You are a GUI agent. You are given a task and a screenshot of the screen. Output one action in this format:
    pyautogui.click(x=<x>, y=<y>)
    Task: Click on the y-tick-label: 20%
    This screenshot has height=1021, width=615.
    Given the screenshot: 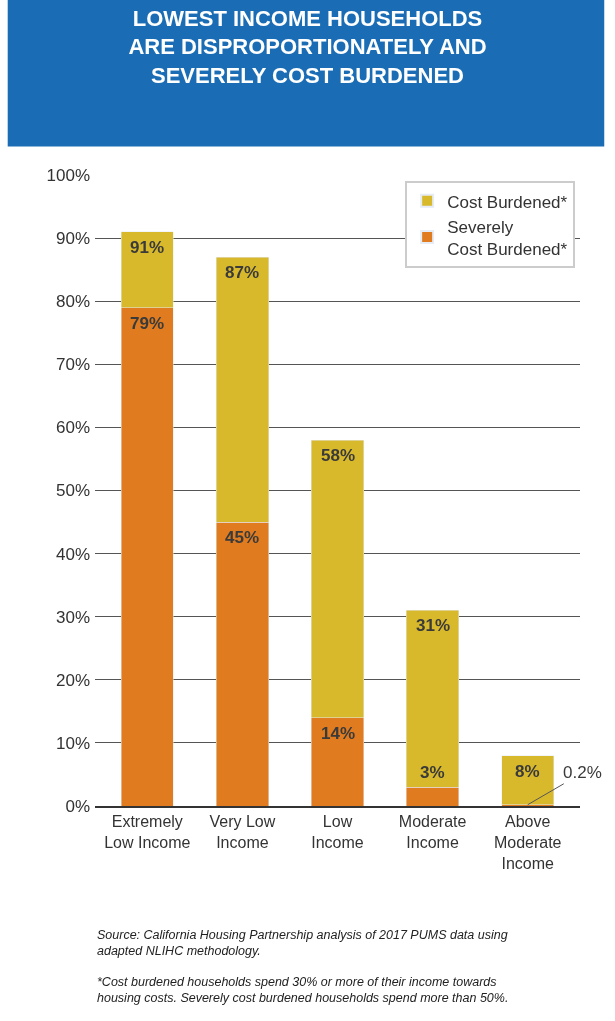 What is the action you would take?
    pyautogui.click(x=72, y=680)
    